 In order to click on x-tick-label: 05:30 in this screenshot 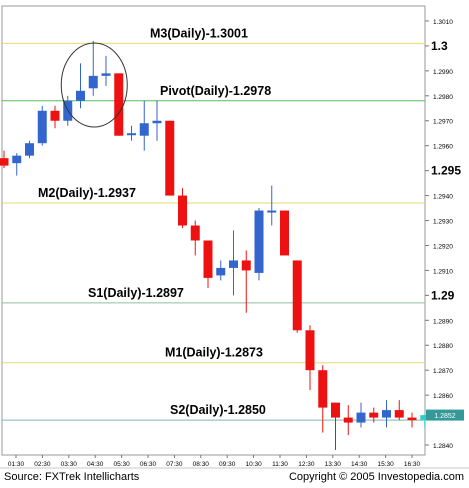, I will do `click(121, 464)`.